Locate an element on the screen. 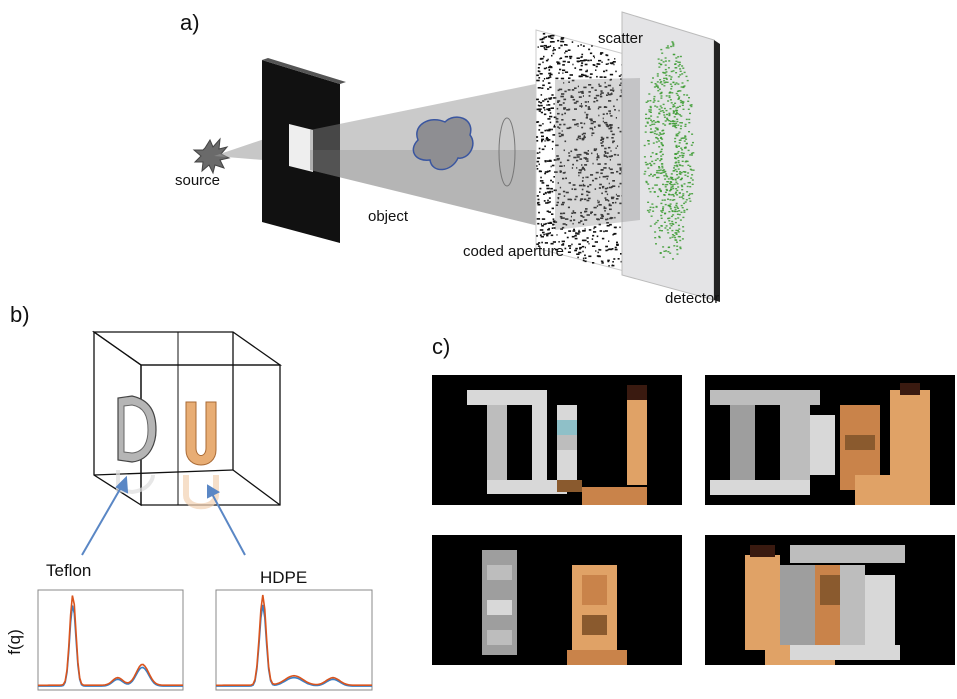  collimator-edge is located at coordinates (304, 71).